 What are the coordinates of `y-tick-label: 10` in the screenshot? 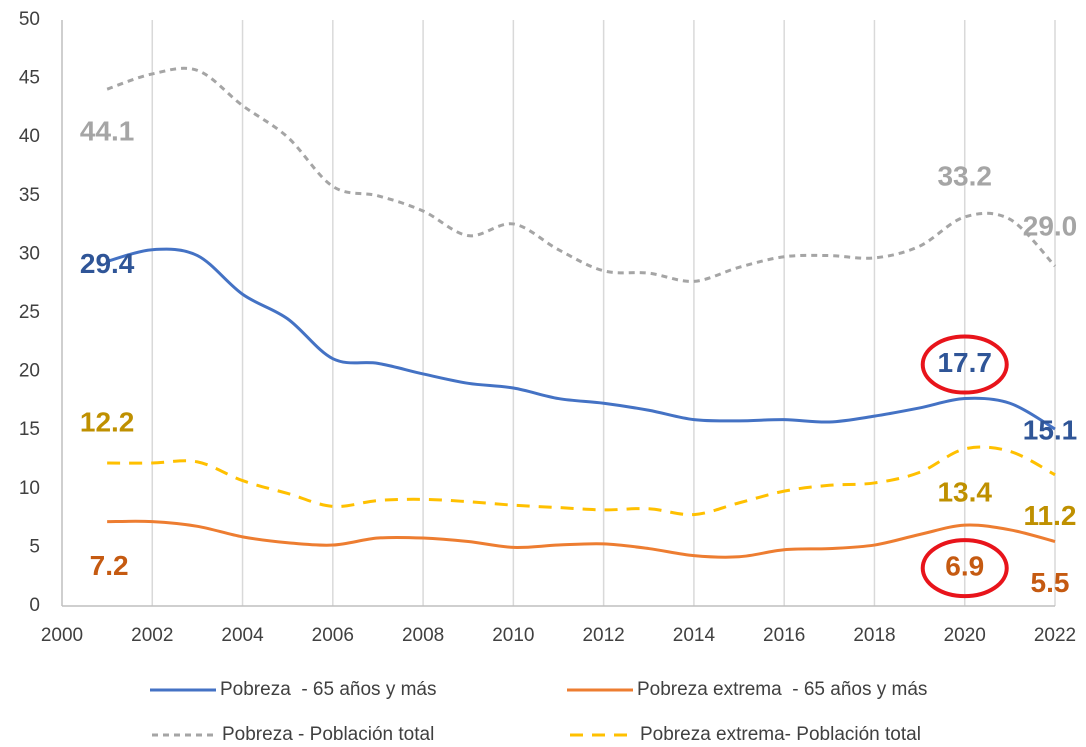 It's located at (29, 488).